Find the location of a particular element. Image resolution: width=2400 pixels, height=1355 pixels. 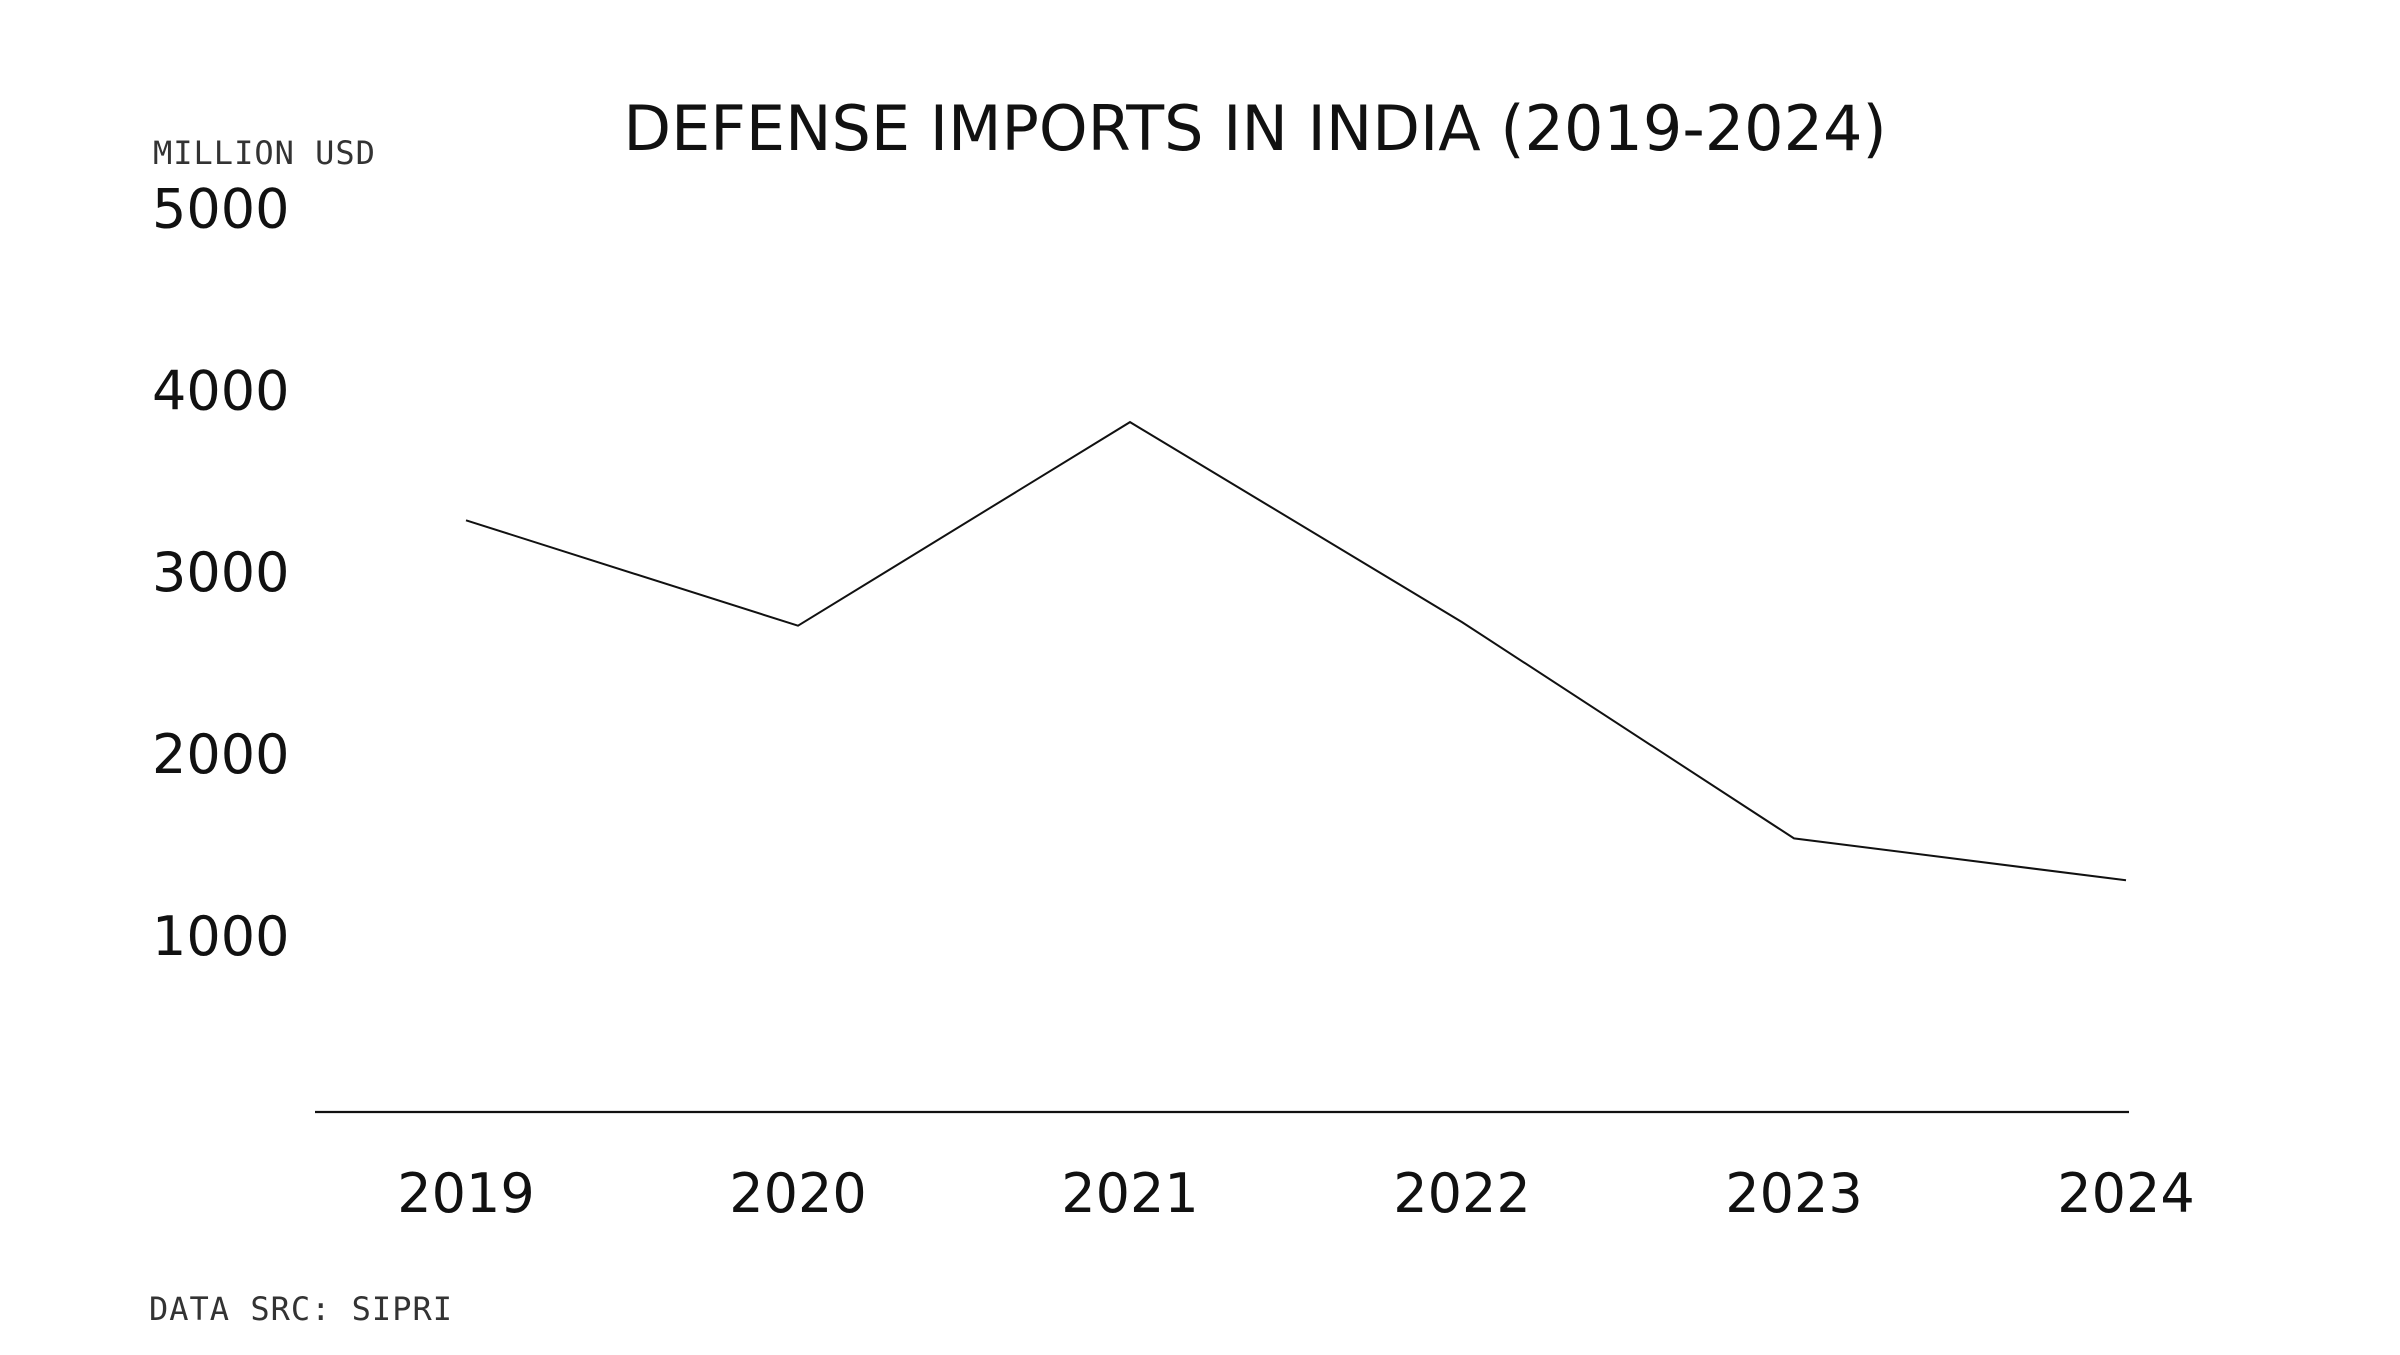

x-tick-label: 2022 is located at coordinates (1461, 1193).